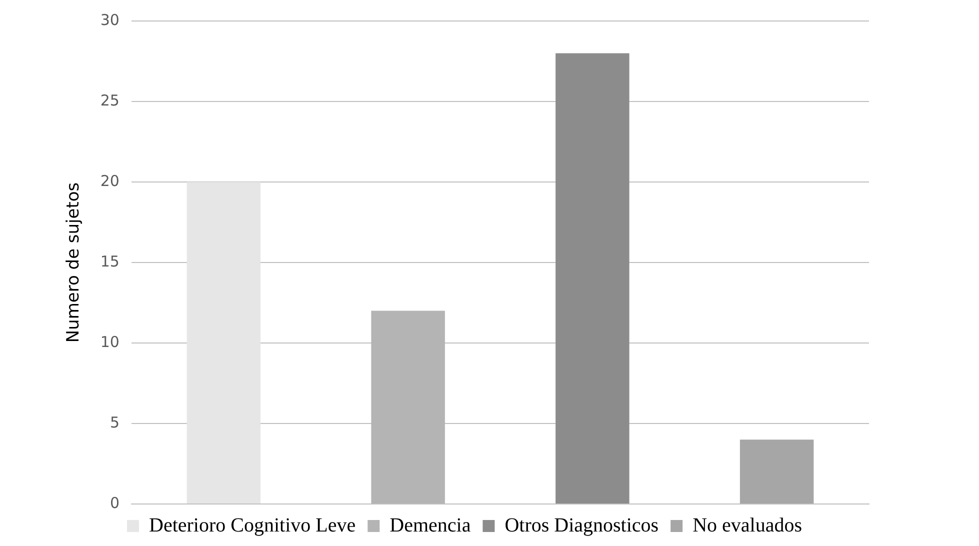 The width and height of the screenshot is (979, 546). Describe the element at coordinates (747, 525) in the screenshot. I see `legend-label: No evaluados` at that location.